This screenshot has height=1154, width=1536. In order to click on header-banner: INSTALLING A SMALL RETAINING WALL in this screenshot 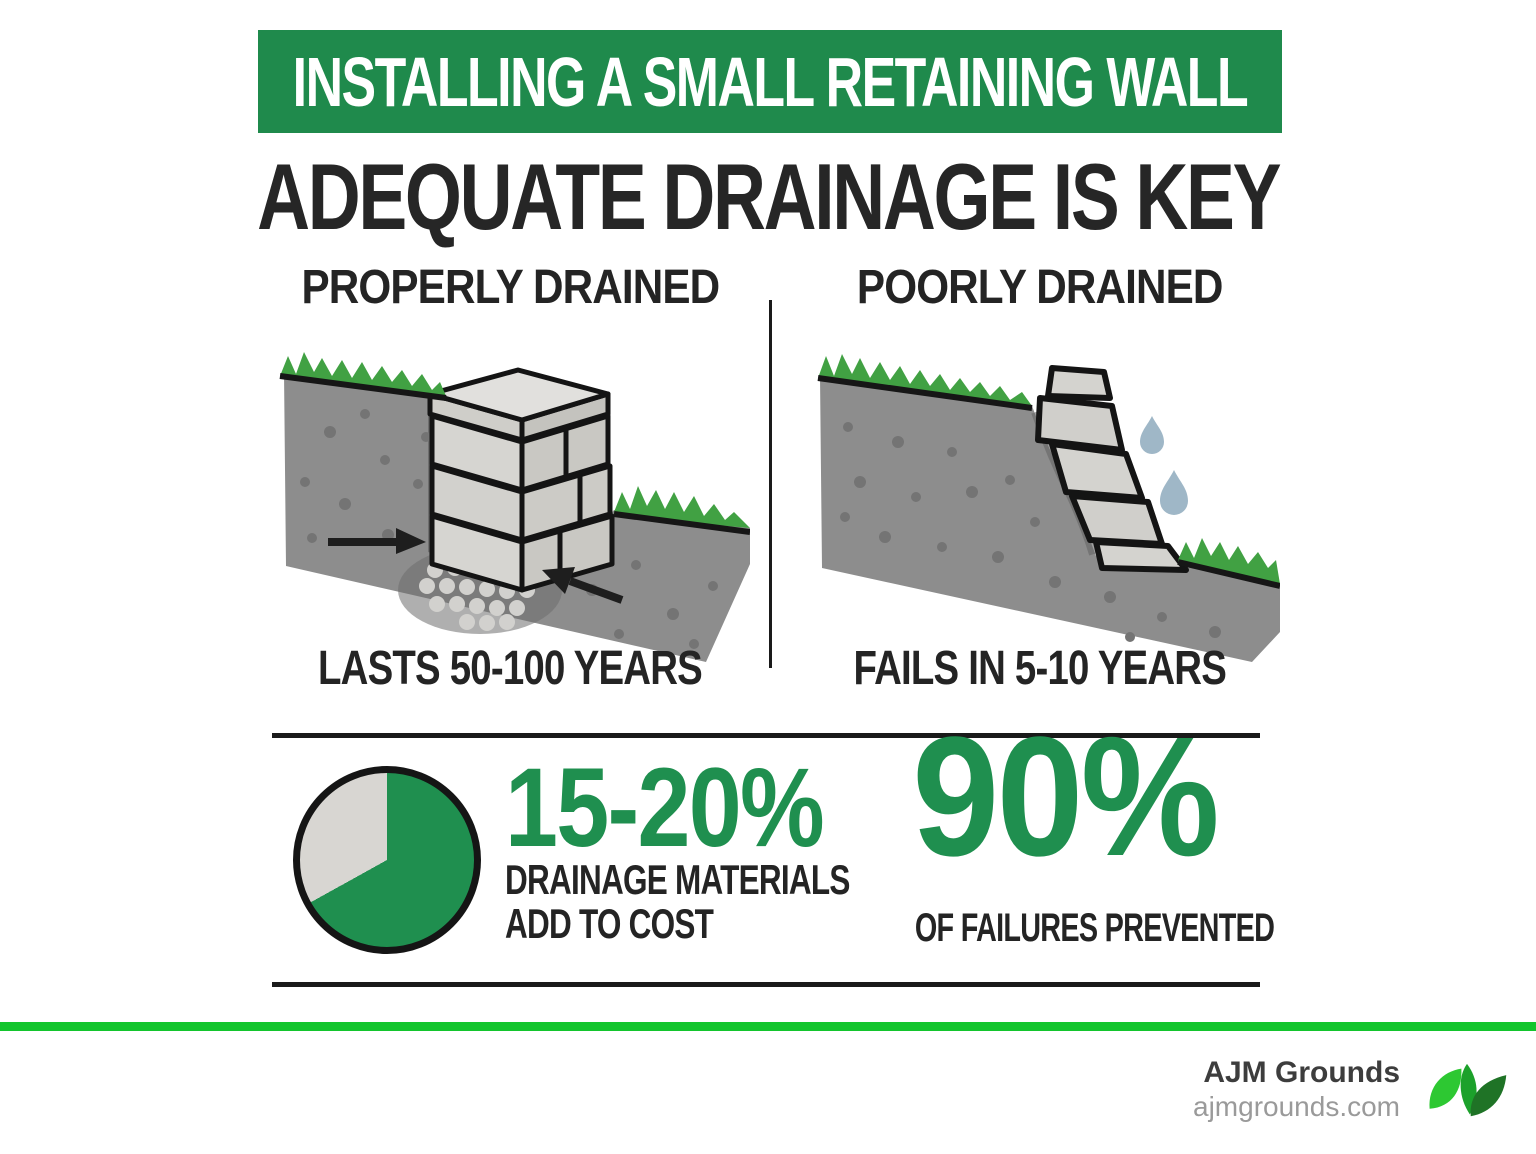, I will do `click(770, 81)`.